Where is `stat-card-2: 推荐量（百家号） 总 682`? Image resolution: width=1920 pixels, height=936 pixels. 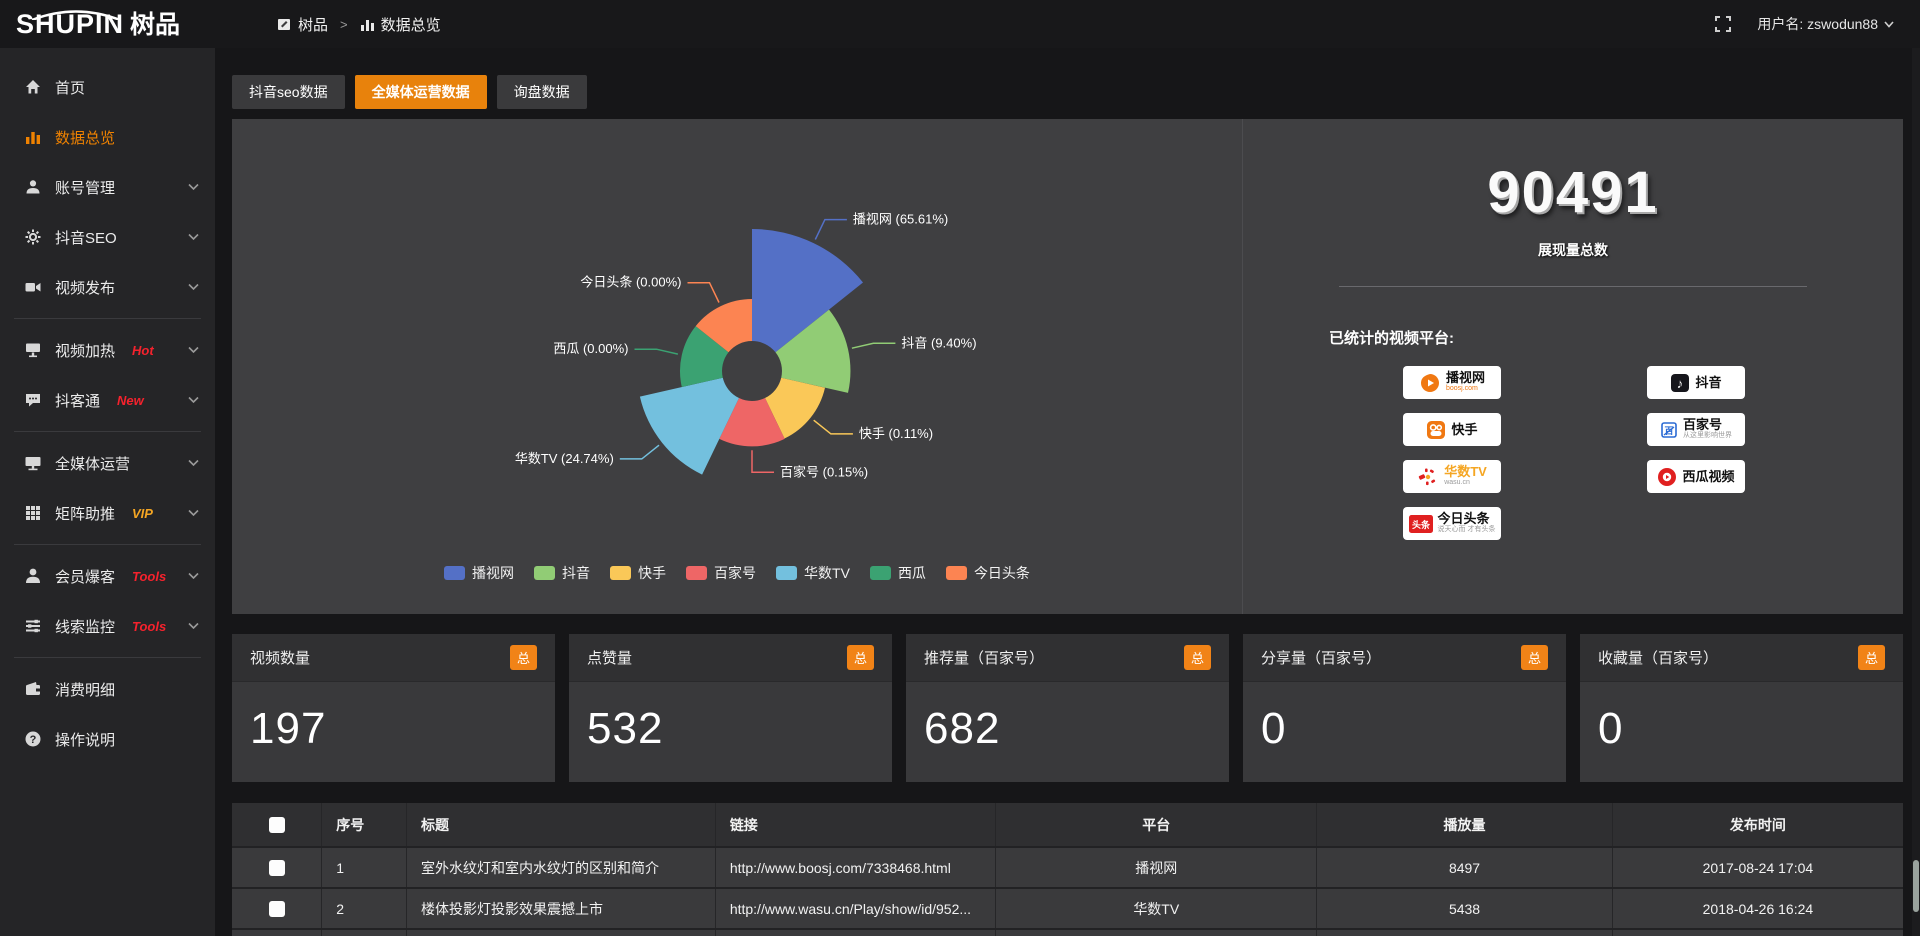 stat-card-2: 推荐量（百家号） 总 682 is located at coordinates (1067, 708).